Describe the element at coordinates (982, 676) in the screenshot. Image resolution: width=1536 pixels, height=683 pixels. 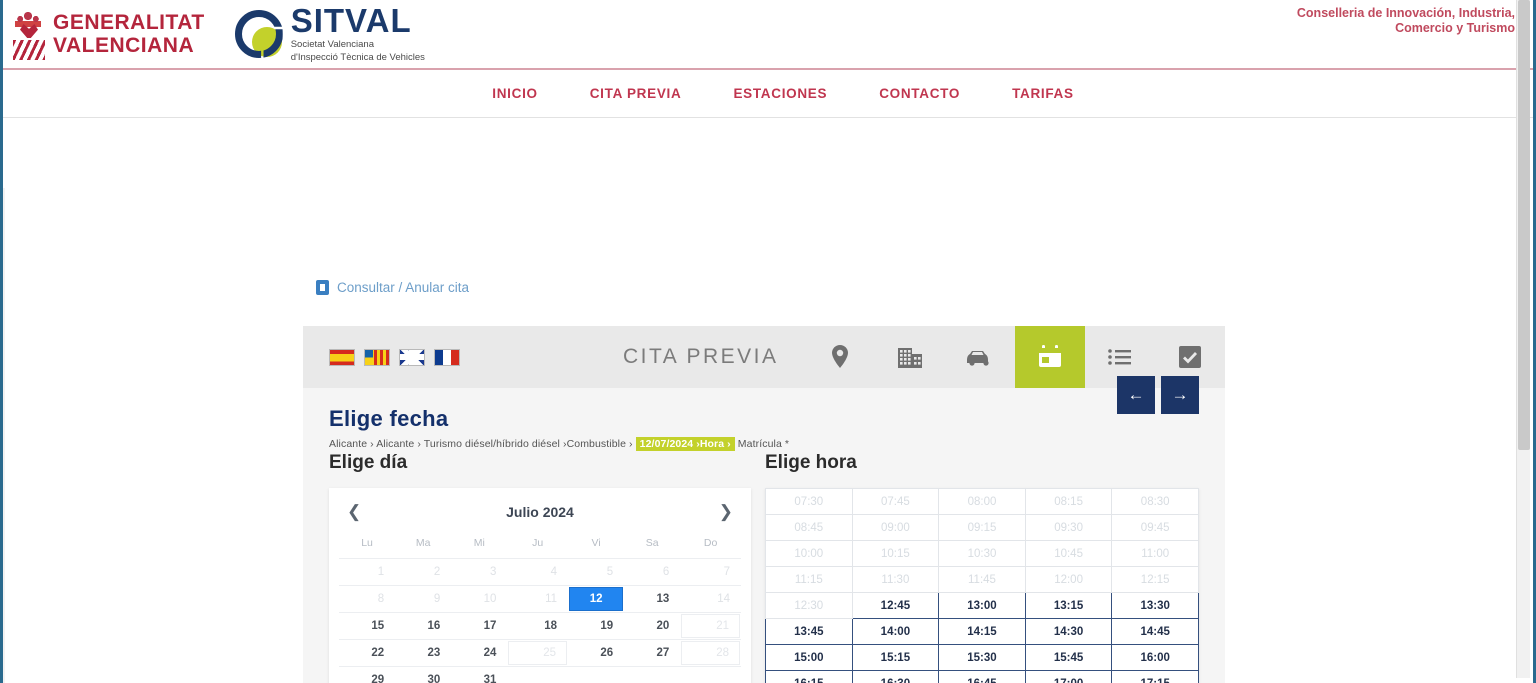
I see `hour-slot-available: 16:45` at that location.